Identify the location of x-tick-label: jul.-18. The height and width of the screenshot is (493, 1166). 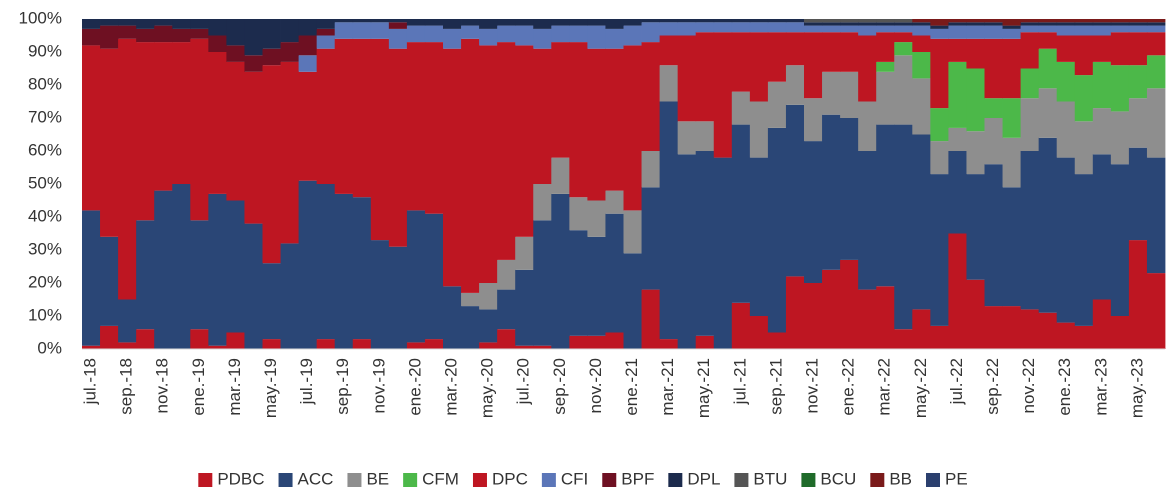
(90, 381).